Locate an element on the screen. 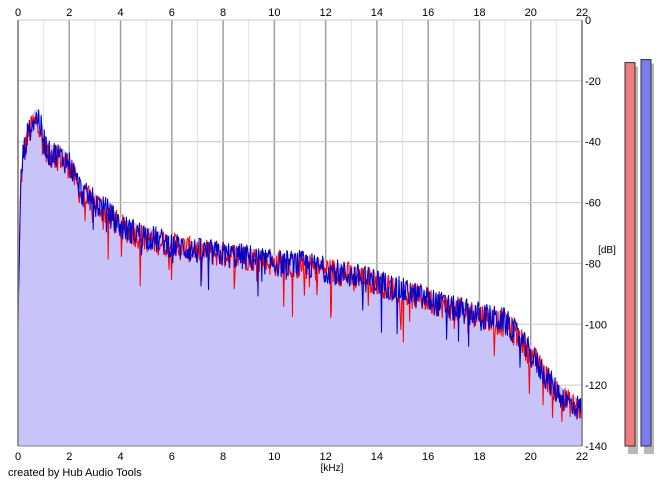 The image size is (665, 486). y-tick-label: -20 is located at coordinates (593, 82).